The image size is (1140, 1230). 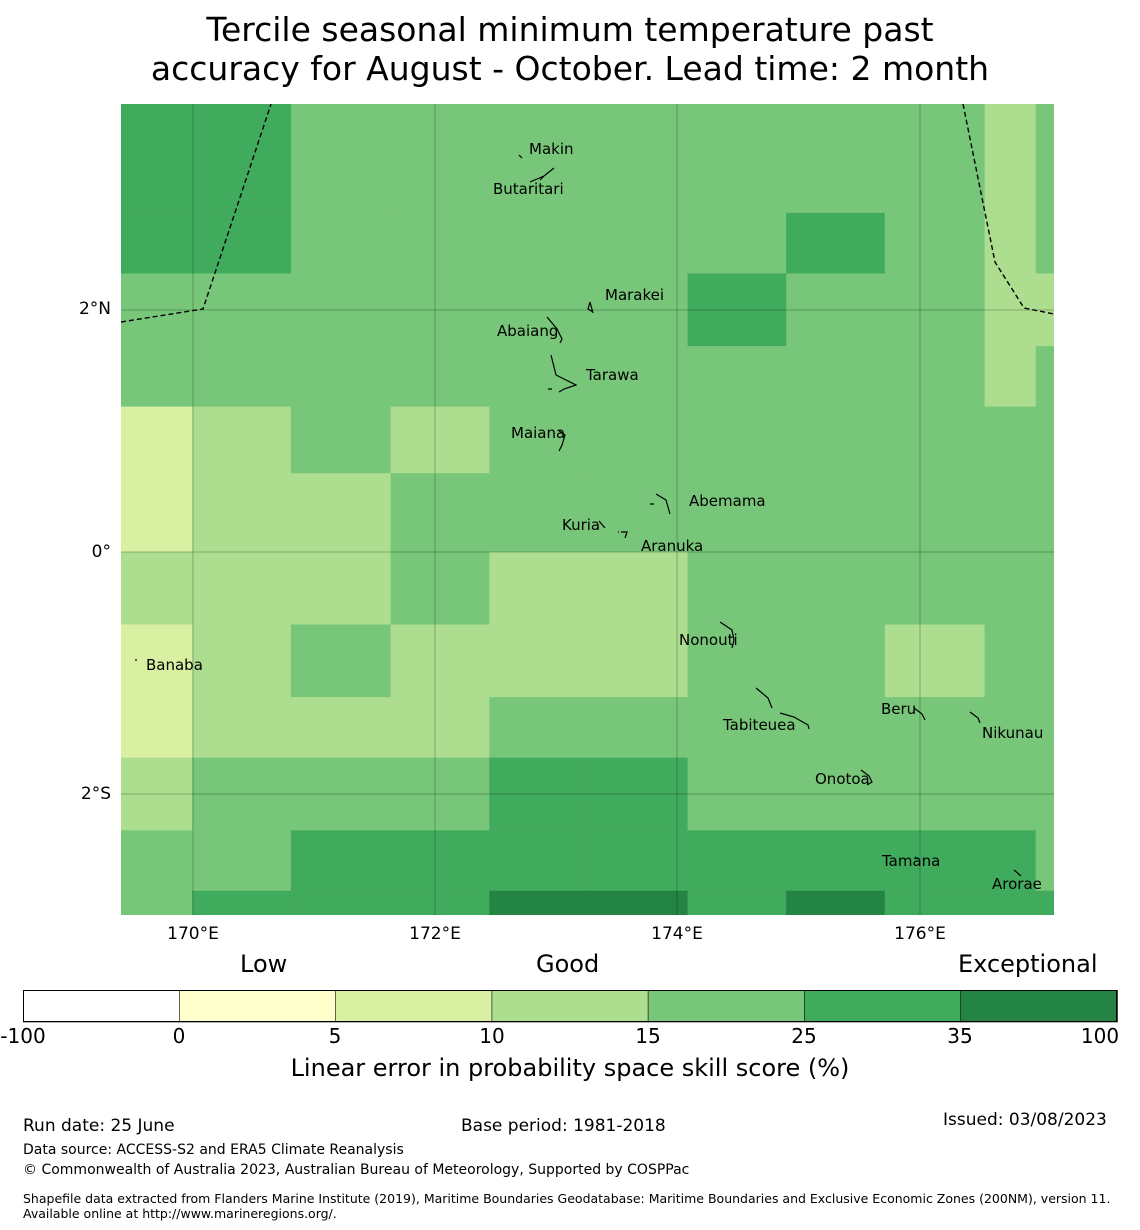 I want to click on colorbar-tick-0: 0, so click(x=179, y=1036).